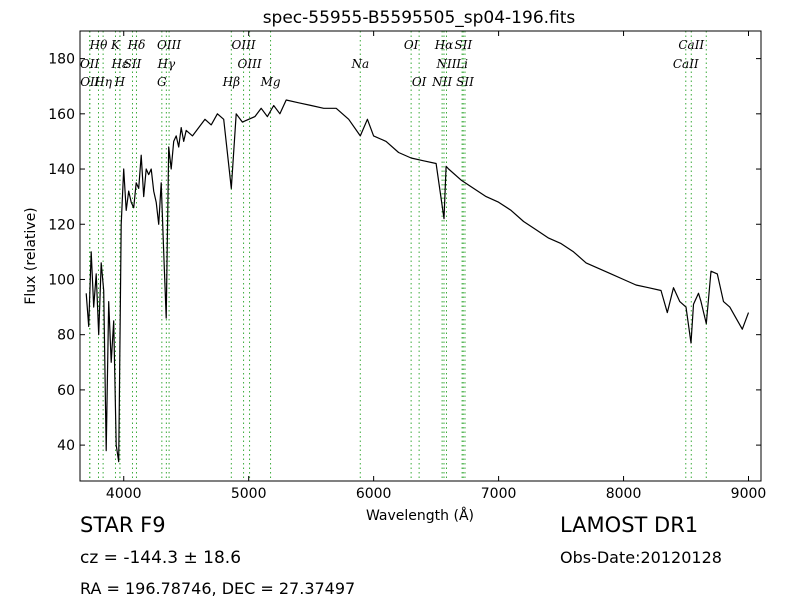 Image resolution: width=800 pixels, height=600 pixels. I want to click on object-class: STAR F9, so click(123, 525).